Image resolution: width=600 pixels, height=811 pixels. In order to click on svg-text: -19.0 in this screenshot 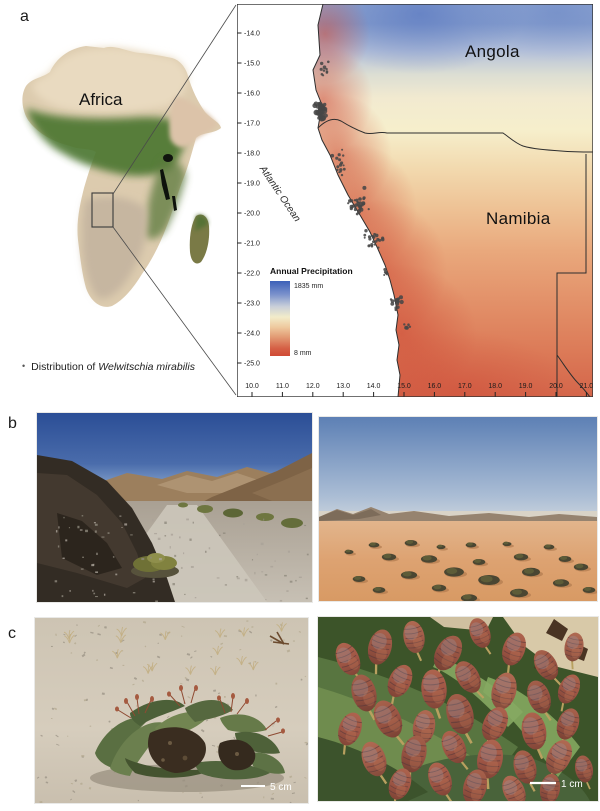, I will do `click(252, 184)`.